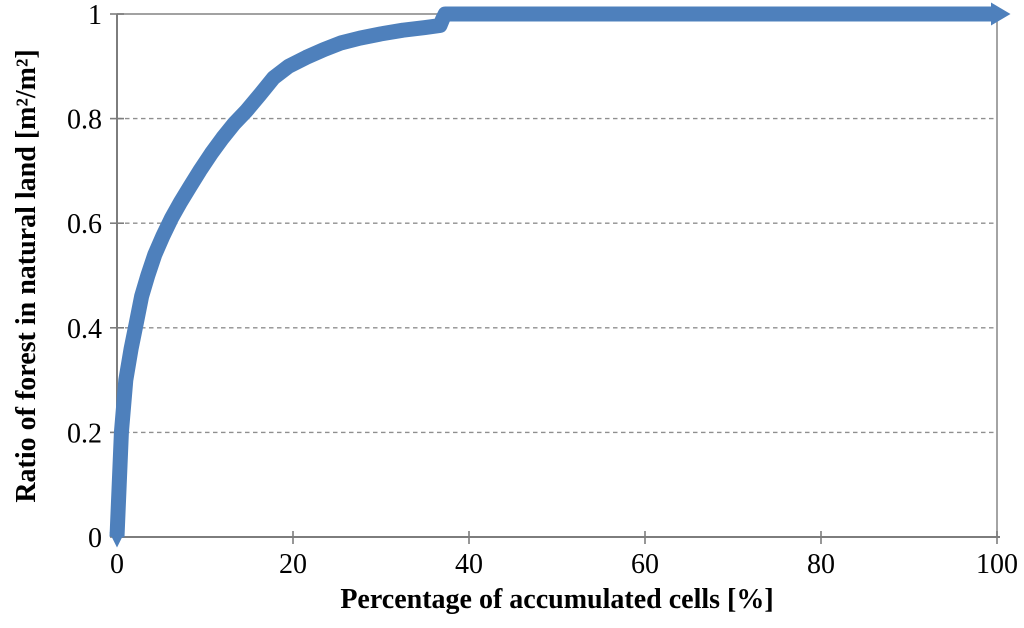 This screenshot has width=1024, height=628. I want to click on y-tick-label: 0.4, so click(84, 329).